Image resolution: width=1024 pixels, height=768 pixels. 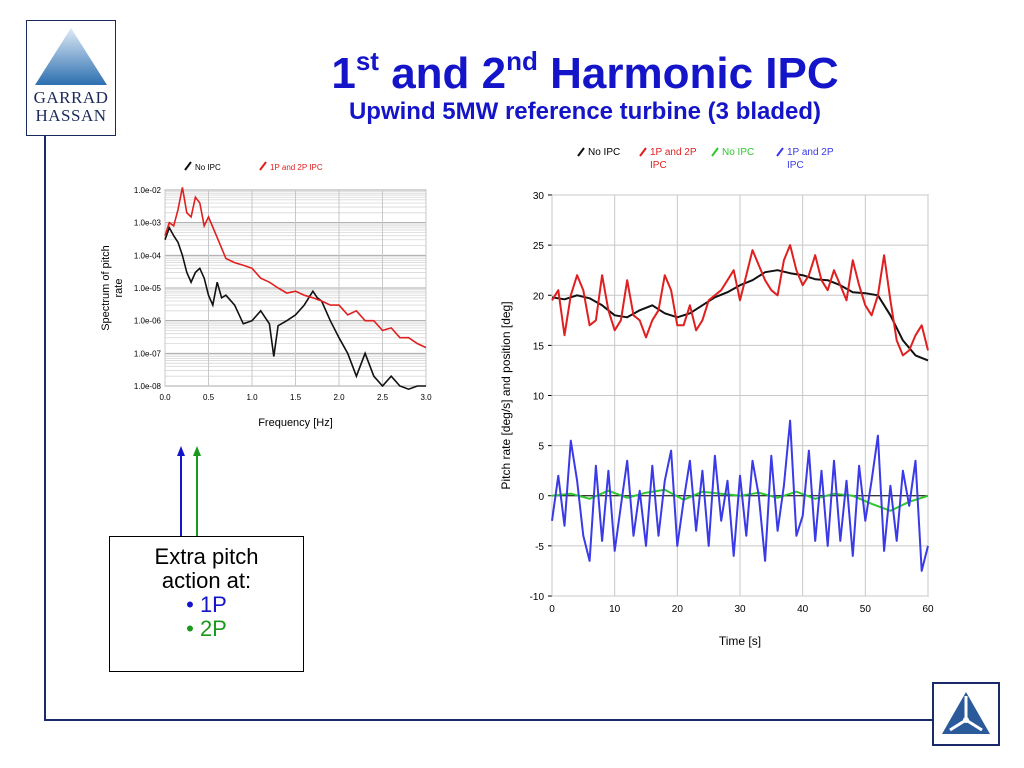 I want to click on callout-line-1: Extra pitch, so click(x=206, y=556).